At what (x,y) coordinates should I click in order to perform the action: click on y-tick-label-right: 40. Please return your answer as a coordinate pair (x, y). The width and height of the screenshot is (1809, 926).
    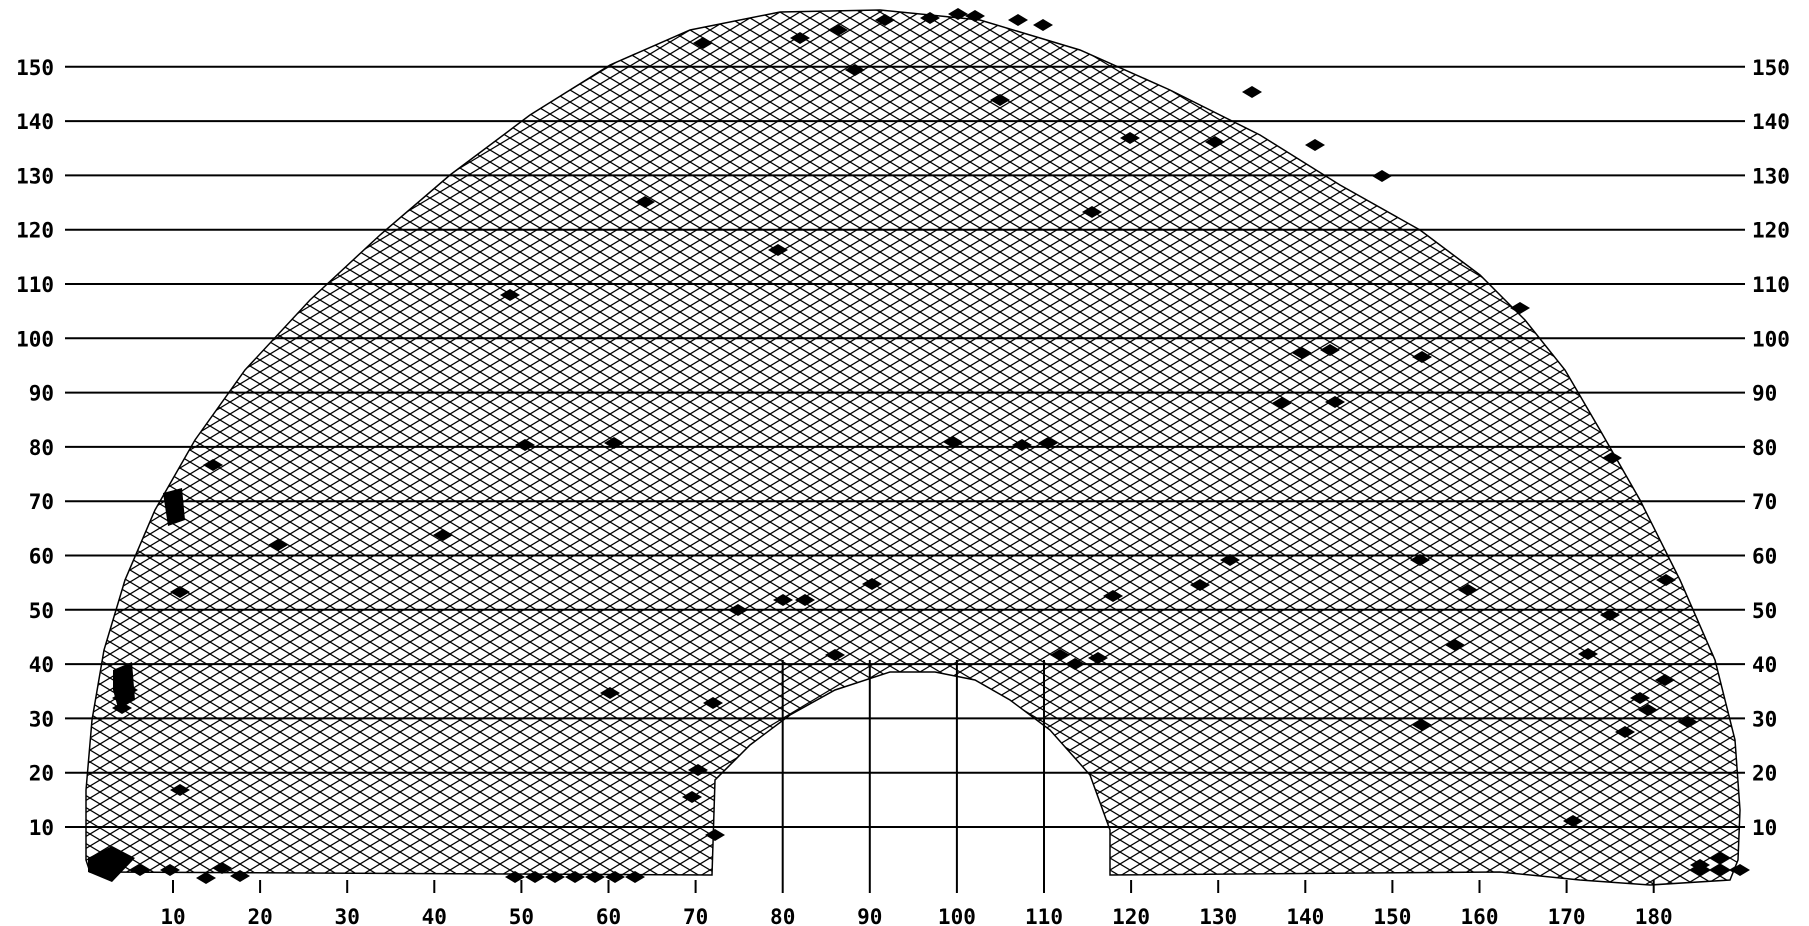
    Looking at the image, I should click on (1764, 665).